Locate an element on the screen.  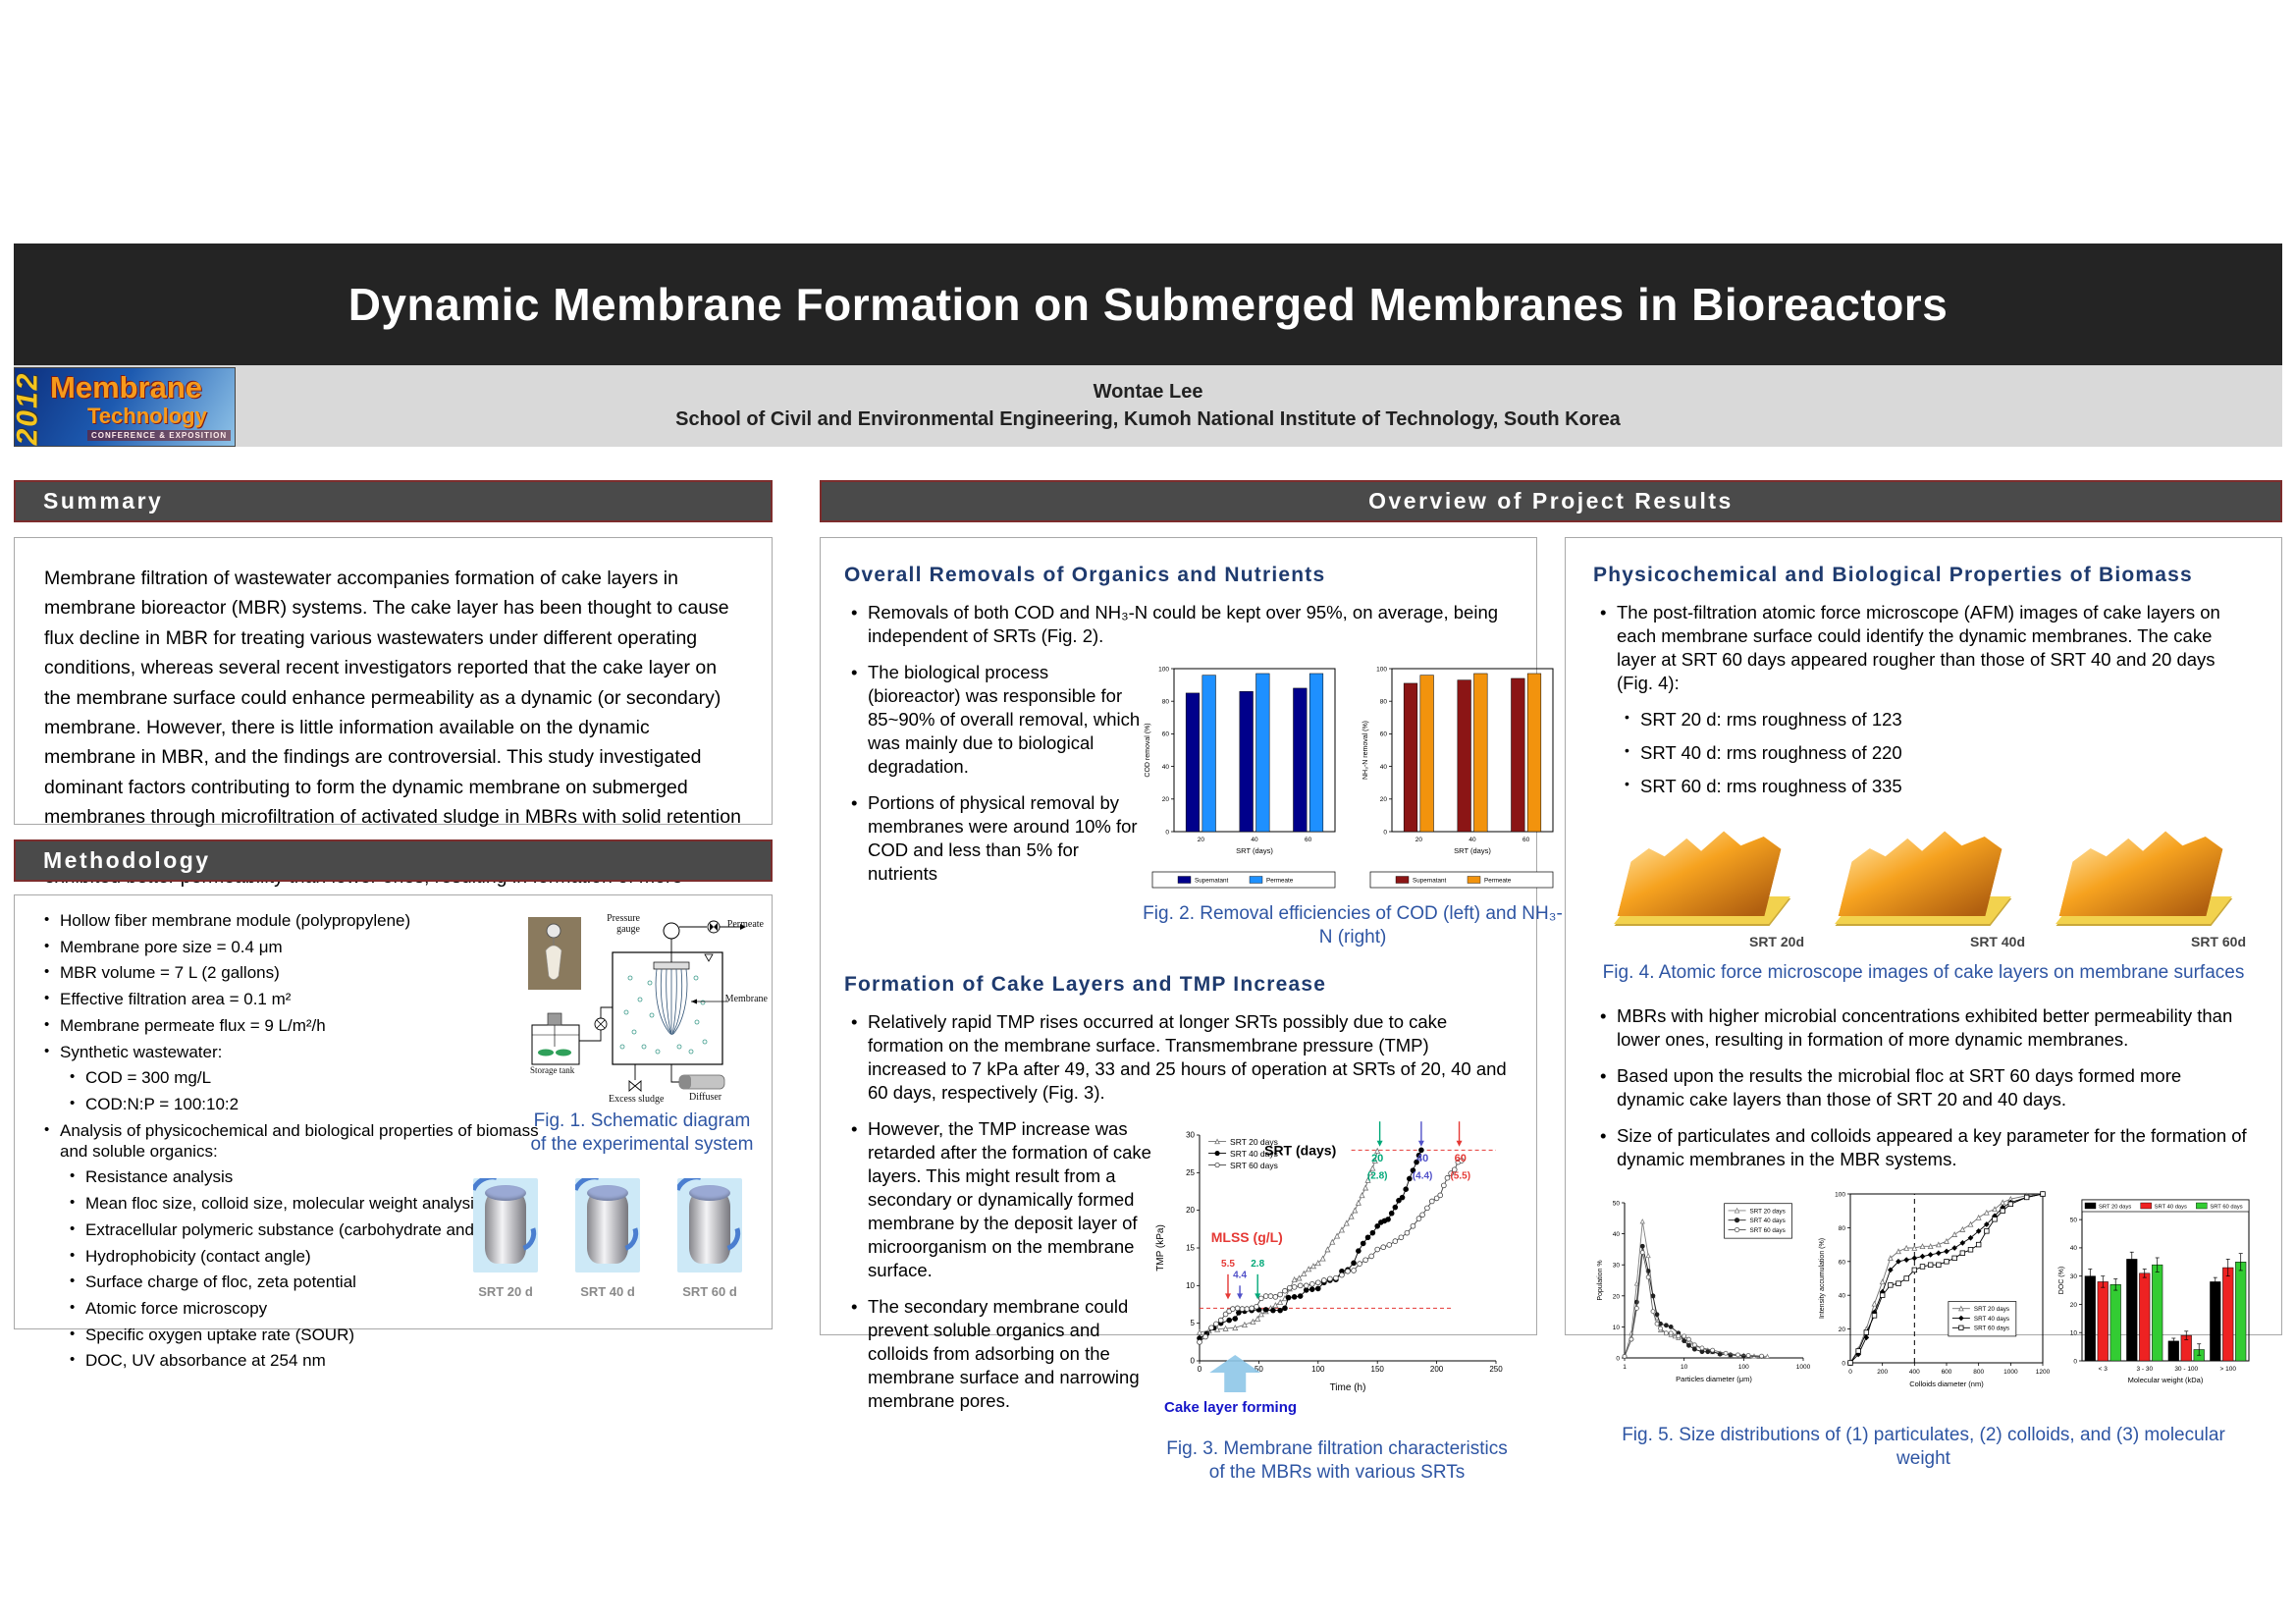
fig1-label-storage-tank: Storage tank is located at coordinates (552, 1070).